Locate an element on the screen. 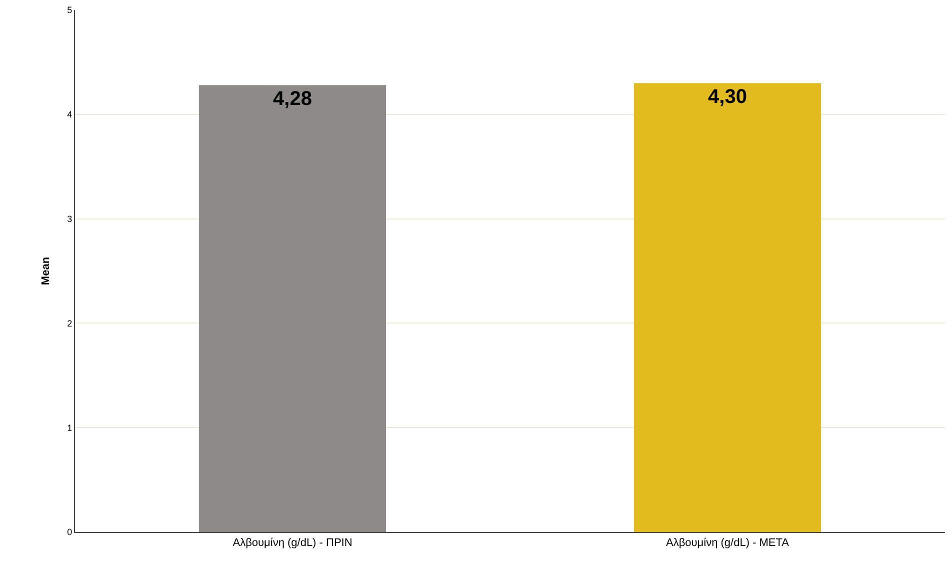 This screenshot has height=562, width=947. x-tick-label: Αλβουμίνη (g/dL) - ΜΕΤΑ is located at coordinates (728, 543).